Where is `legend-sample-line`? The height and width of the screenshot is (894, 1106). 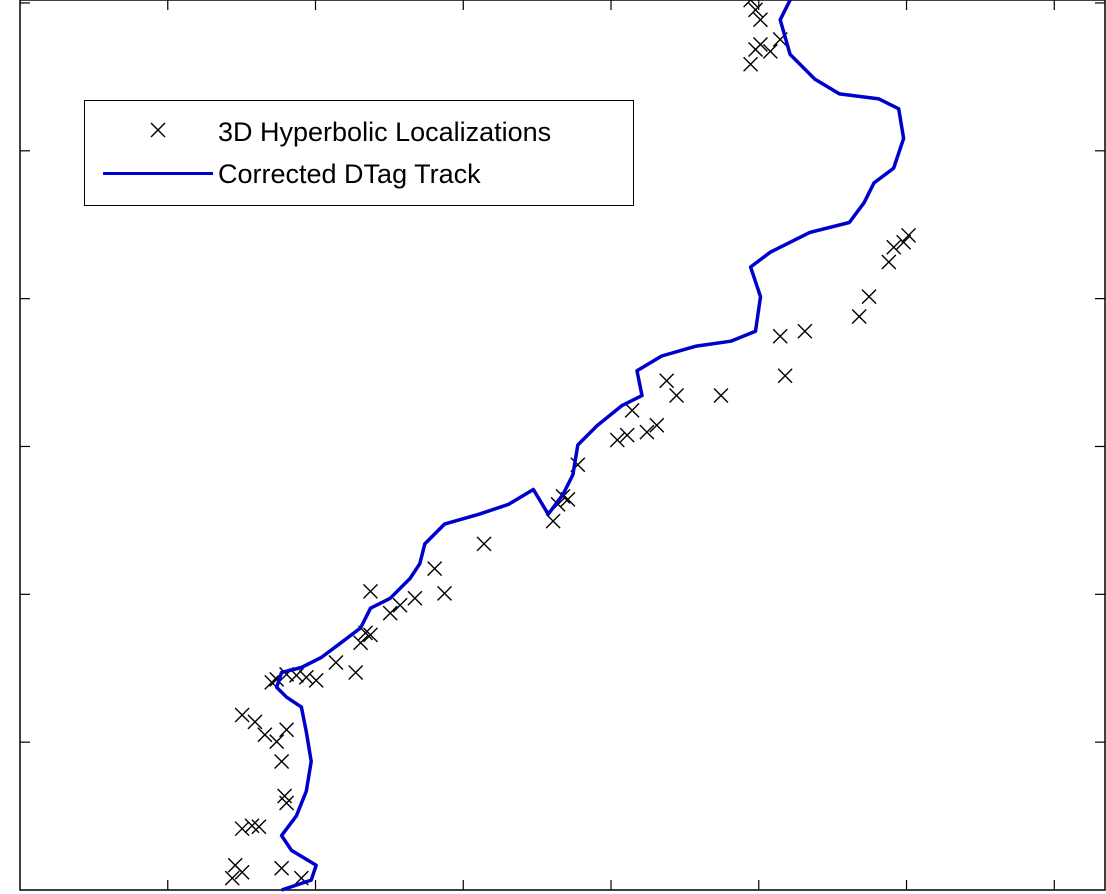
legend-sample-line is located at coordinates (159, 173).